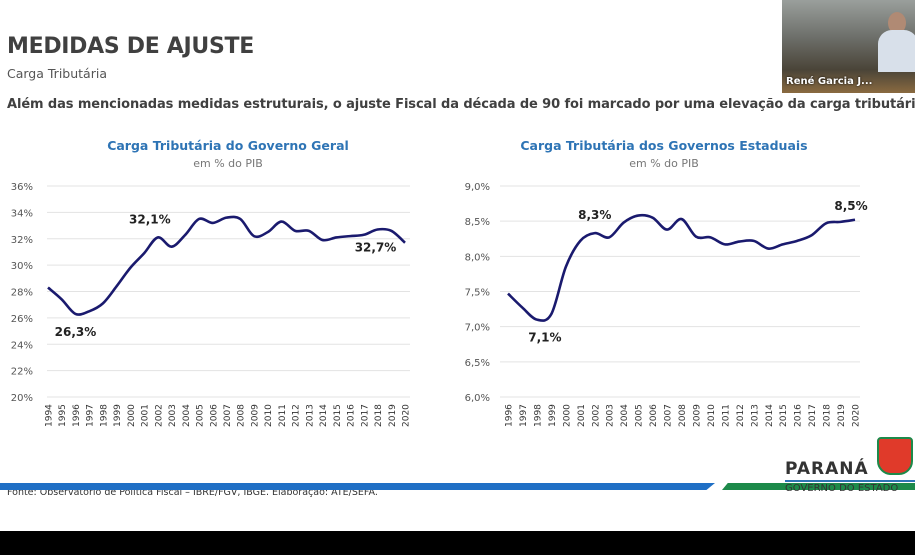  What do you see at coordinates (850, 206) in the screenshot?
I see `data-label: 8,5%` at bounding box center [850, 206].